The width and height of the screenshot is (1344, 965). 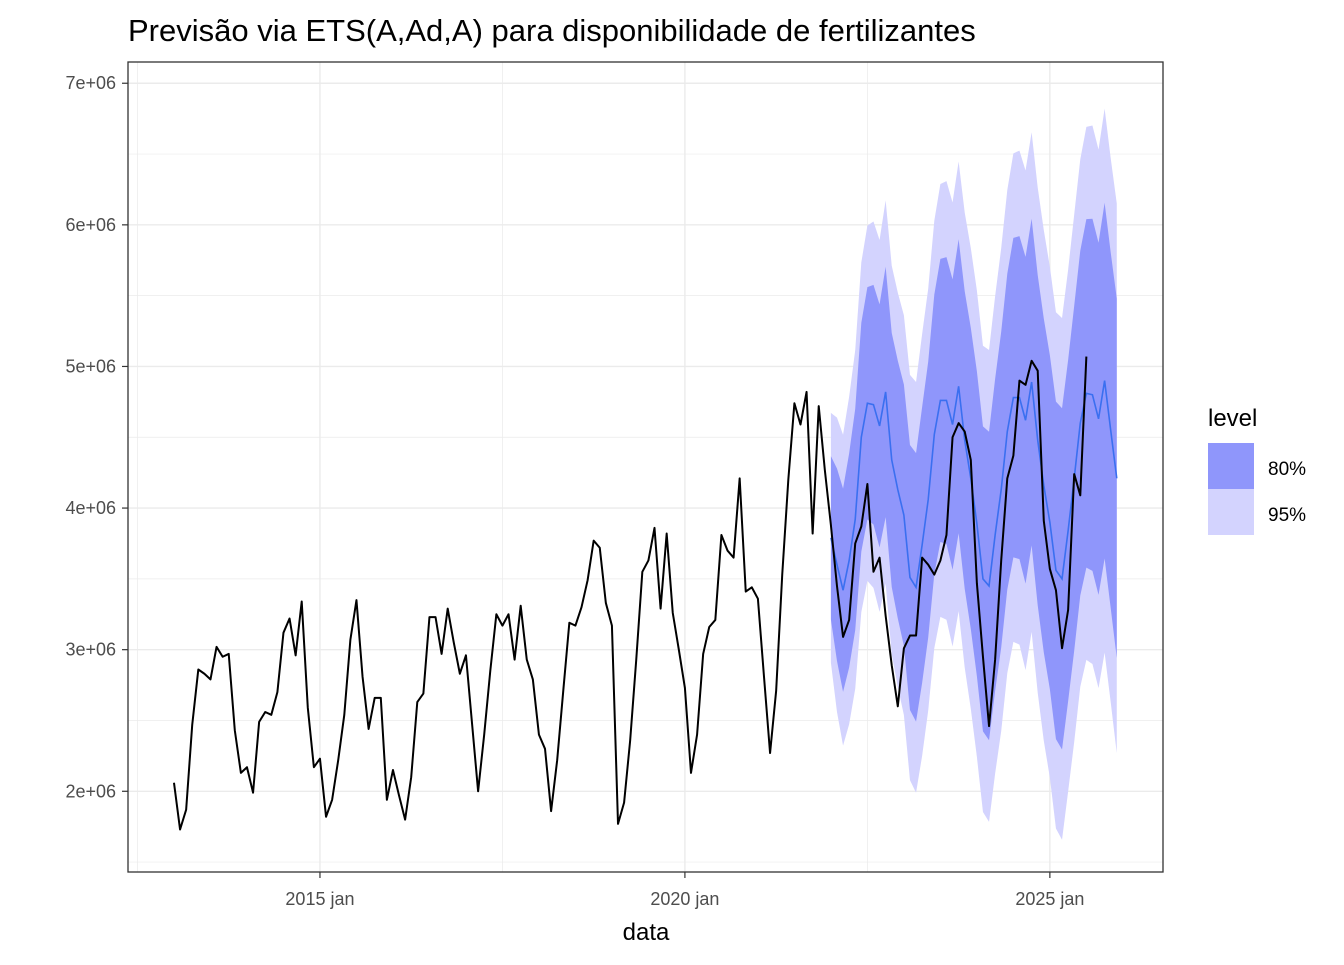 I want to click on y-tick-label: 6e+06, so click(x=90, y=225).